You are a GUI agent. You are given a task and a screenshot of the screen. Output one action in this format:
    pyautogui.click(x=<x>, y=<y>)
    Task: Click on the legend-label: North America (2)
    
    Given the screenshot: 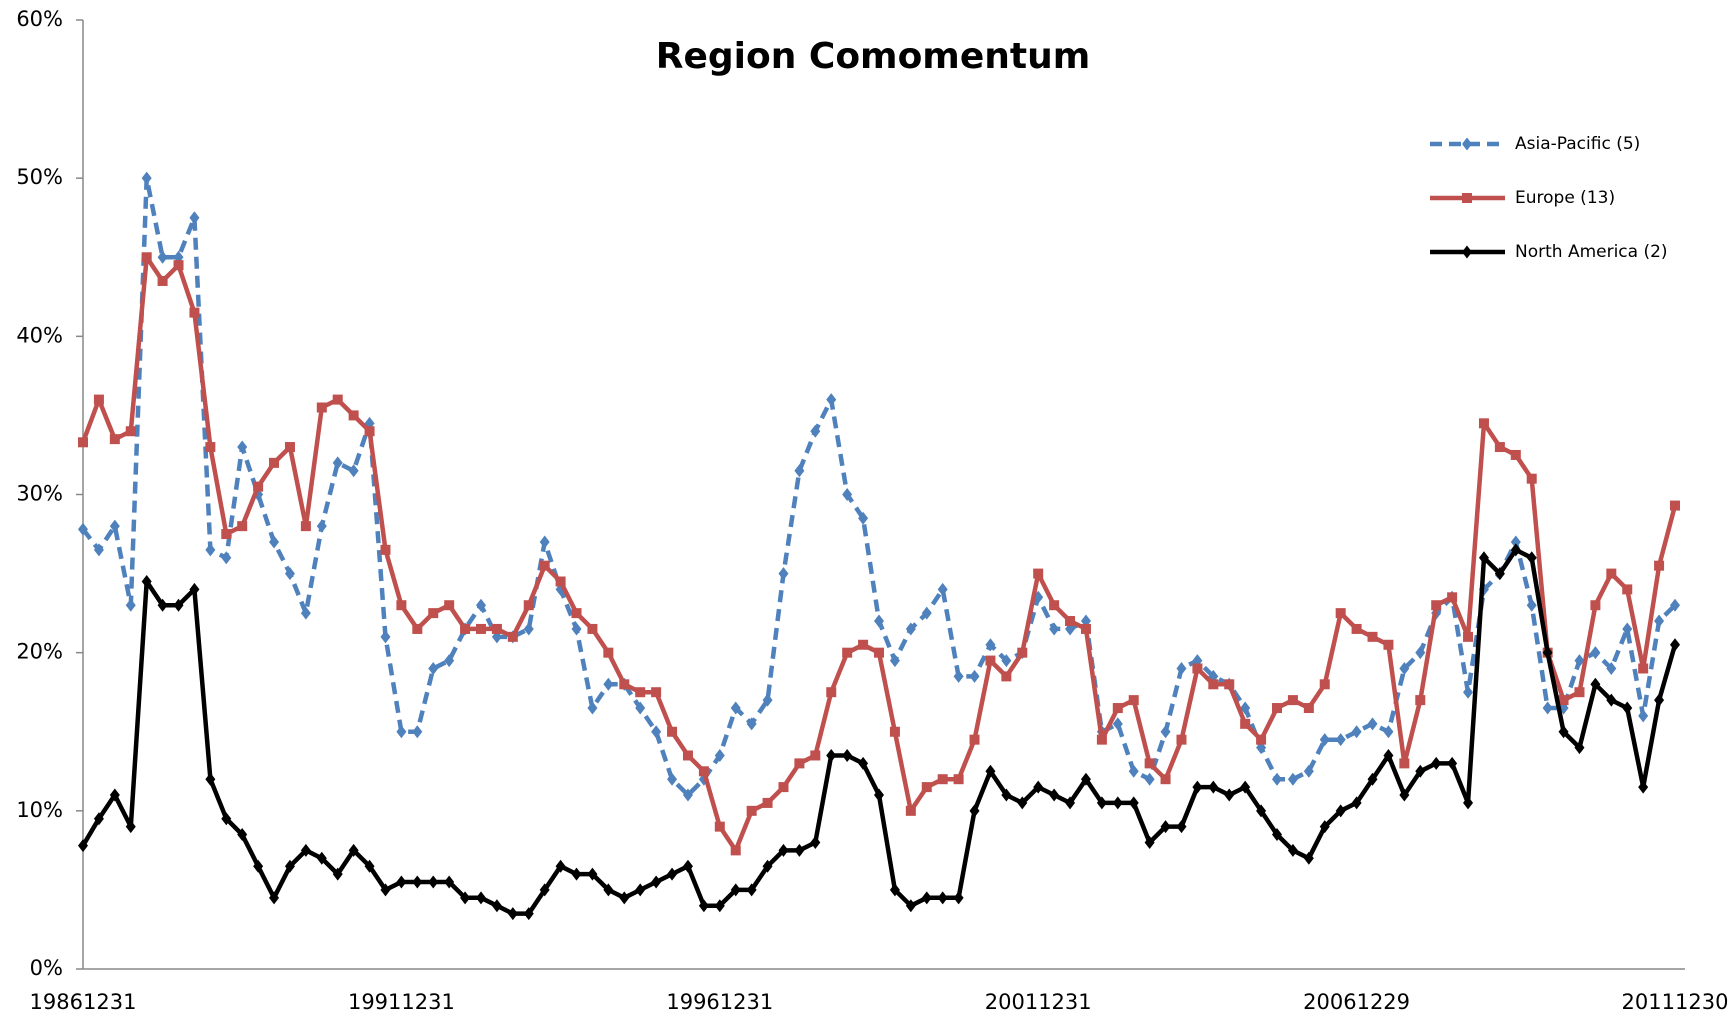 What is the action you would take?
    pyautogui.click(x=1591, y=252)
    